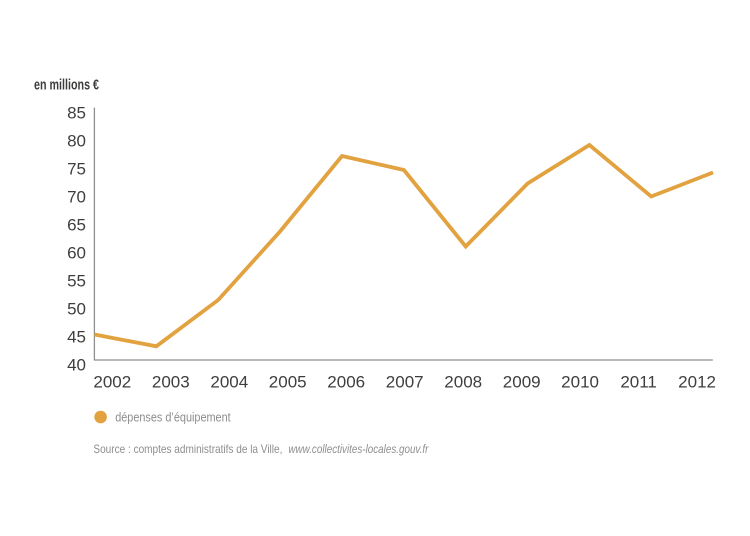 The height and width of the screenshot is (536, 750). I want to click on svg-text: 2010, so click(580, 381).